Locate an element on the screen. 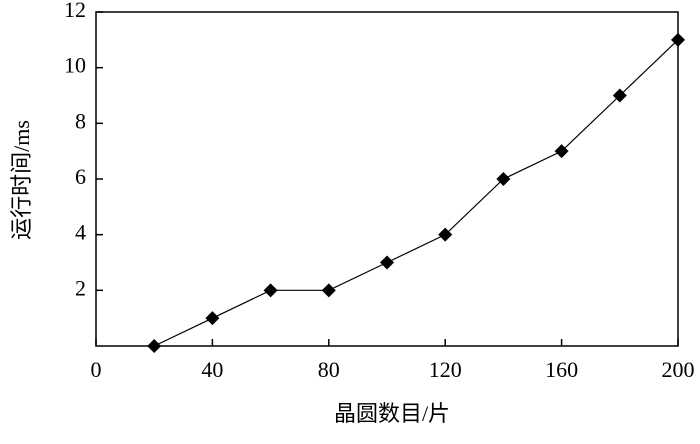  y-tick-label: 12 is located at coordinates (75, 11).